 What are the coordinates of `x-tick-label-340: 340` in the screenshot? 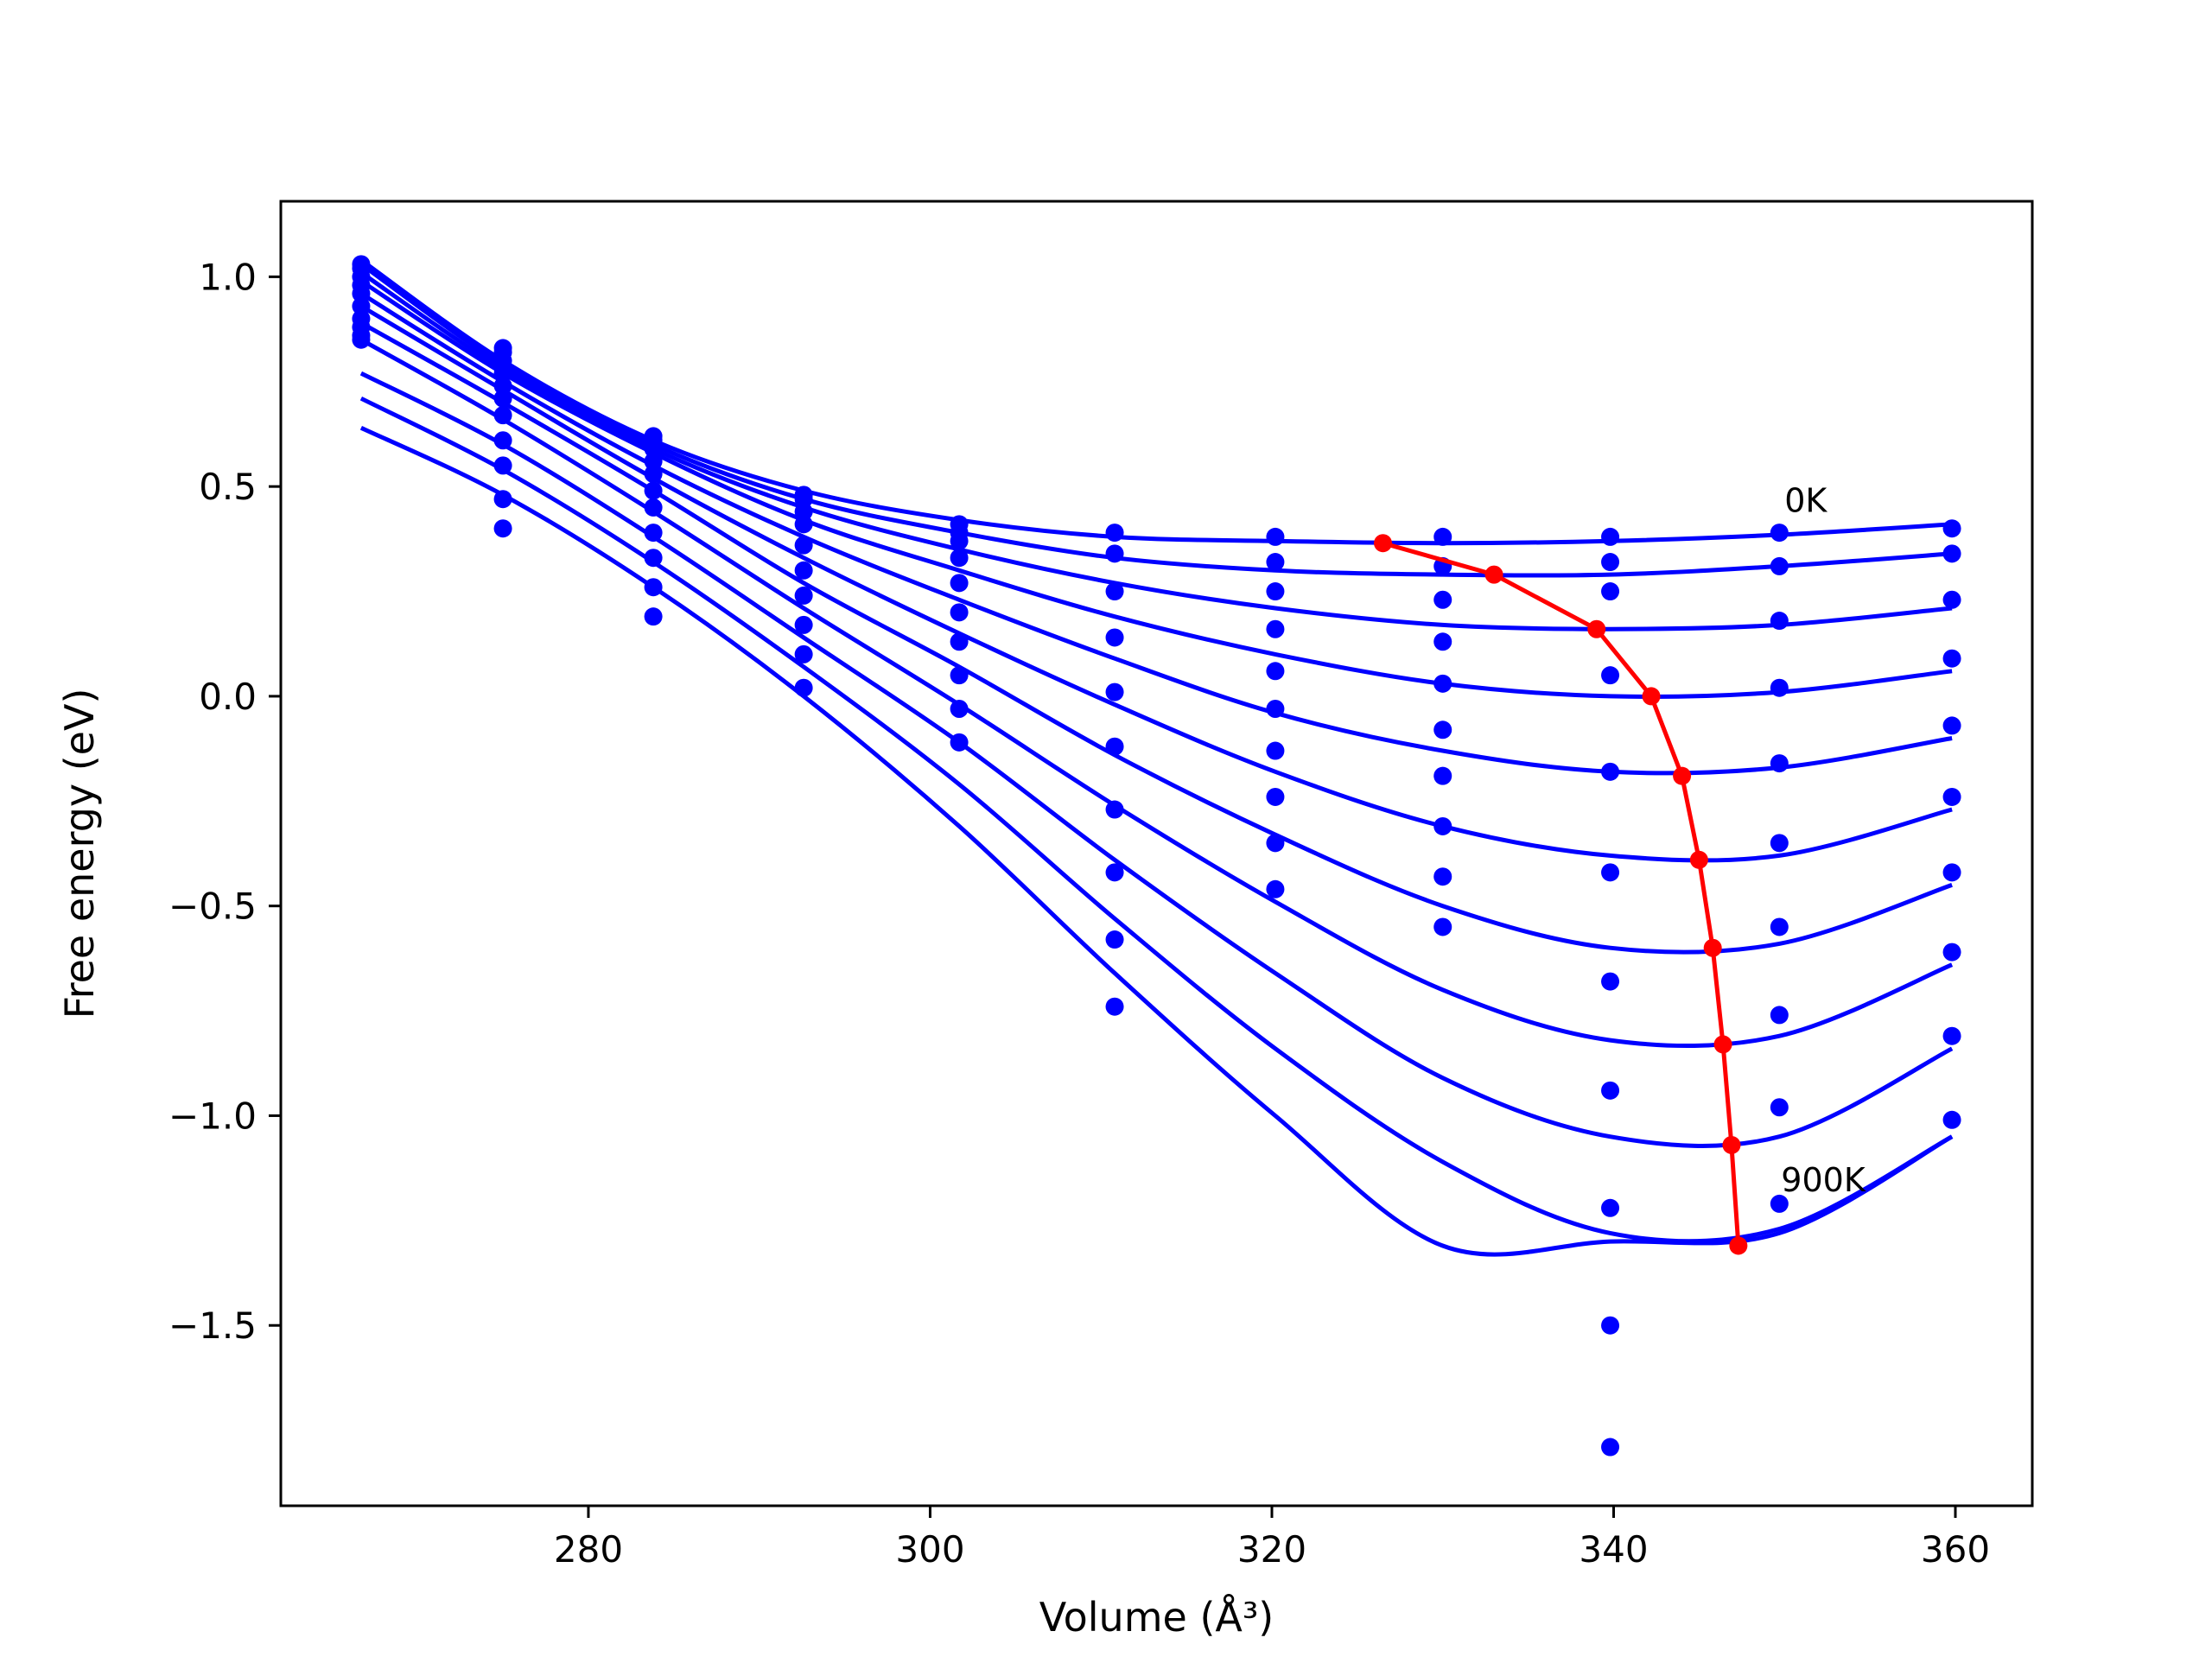 It's located at (1613, 1550).